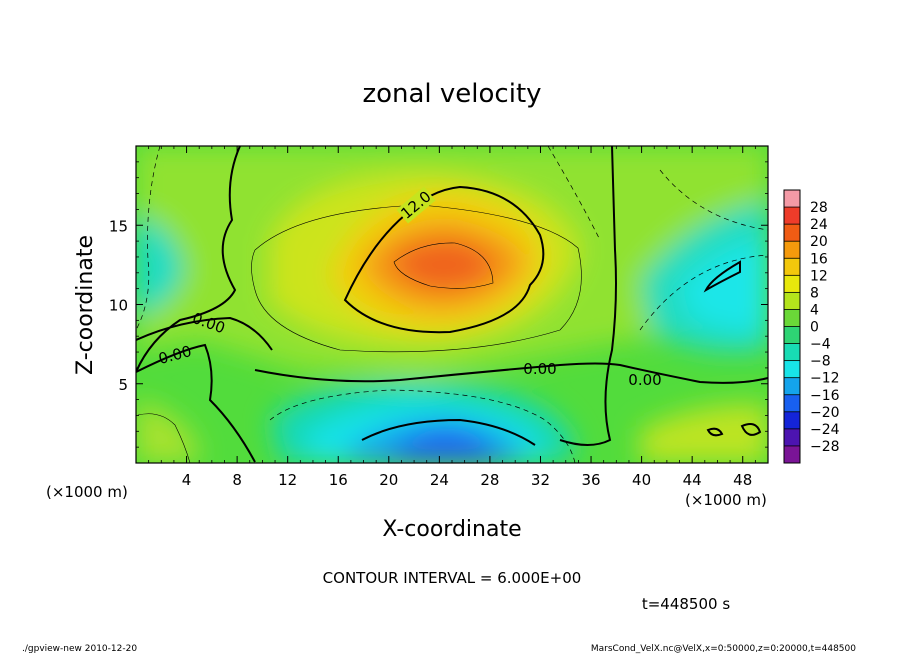 The width and height of the screenshot is (904, 654). I want to click on footer-left: ./gpview-new 2010-12-20, so click(79, 649).